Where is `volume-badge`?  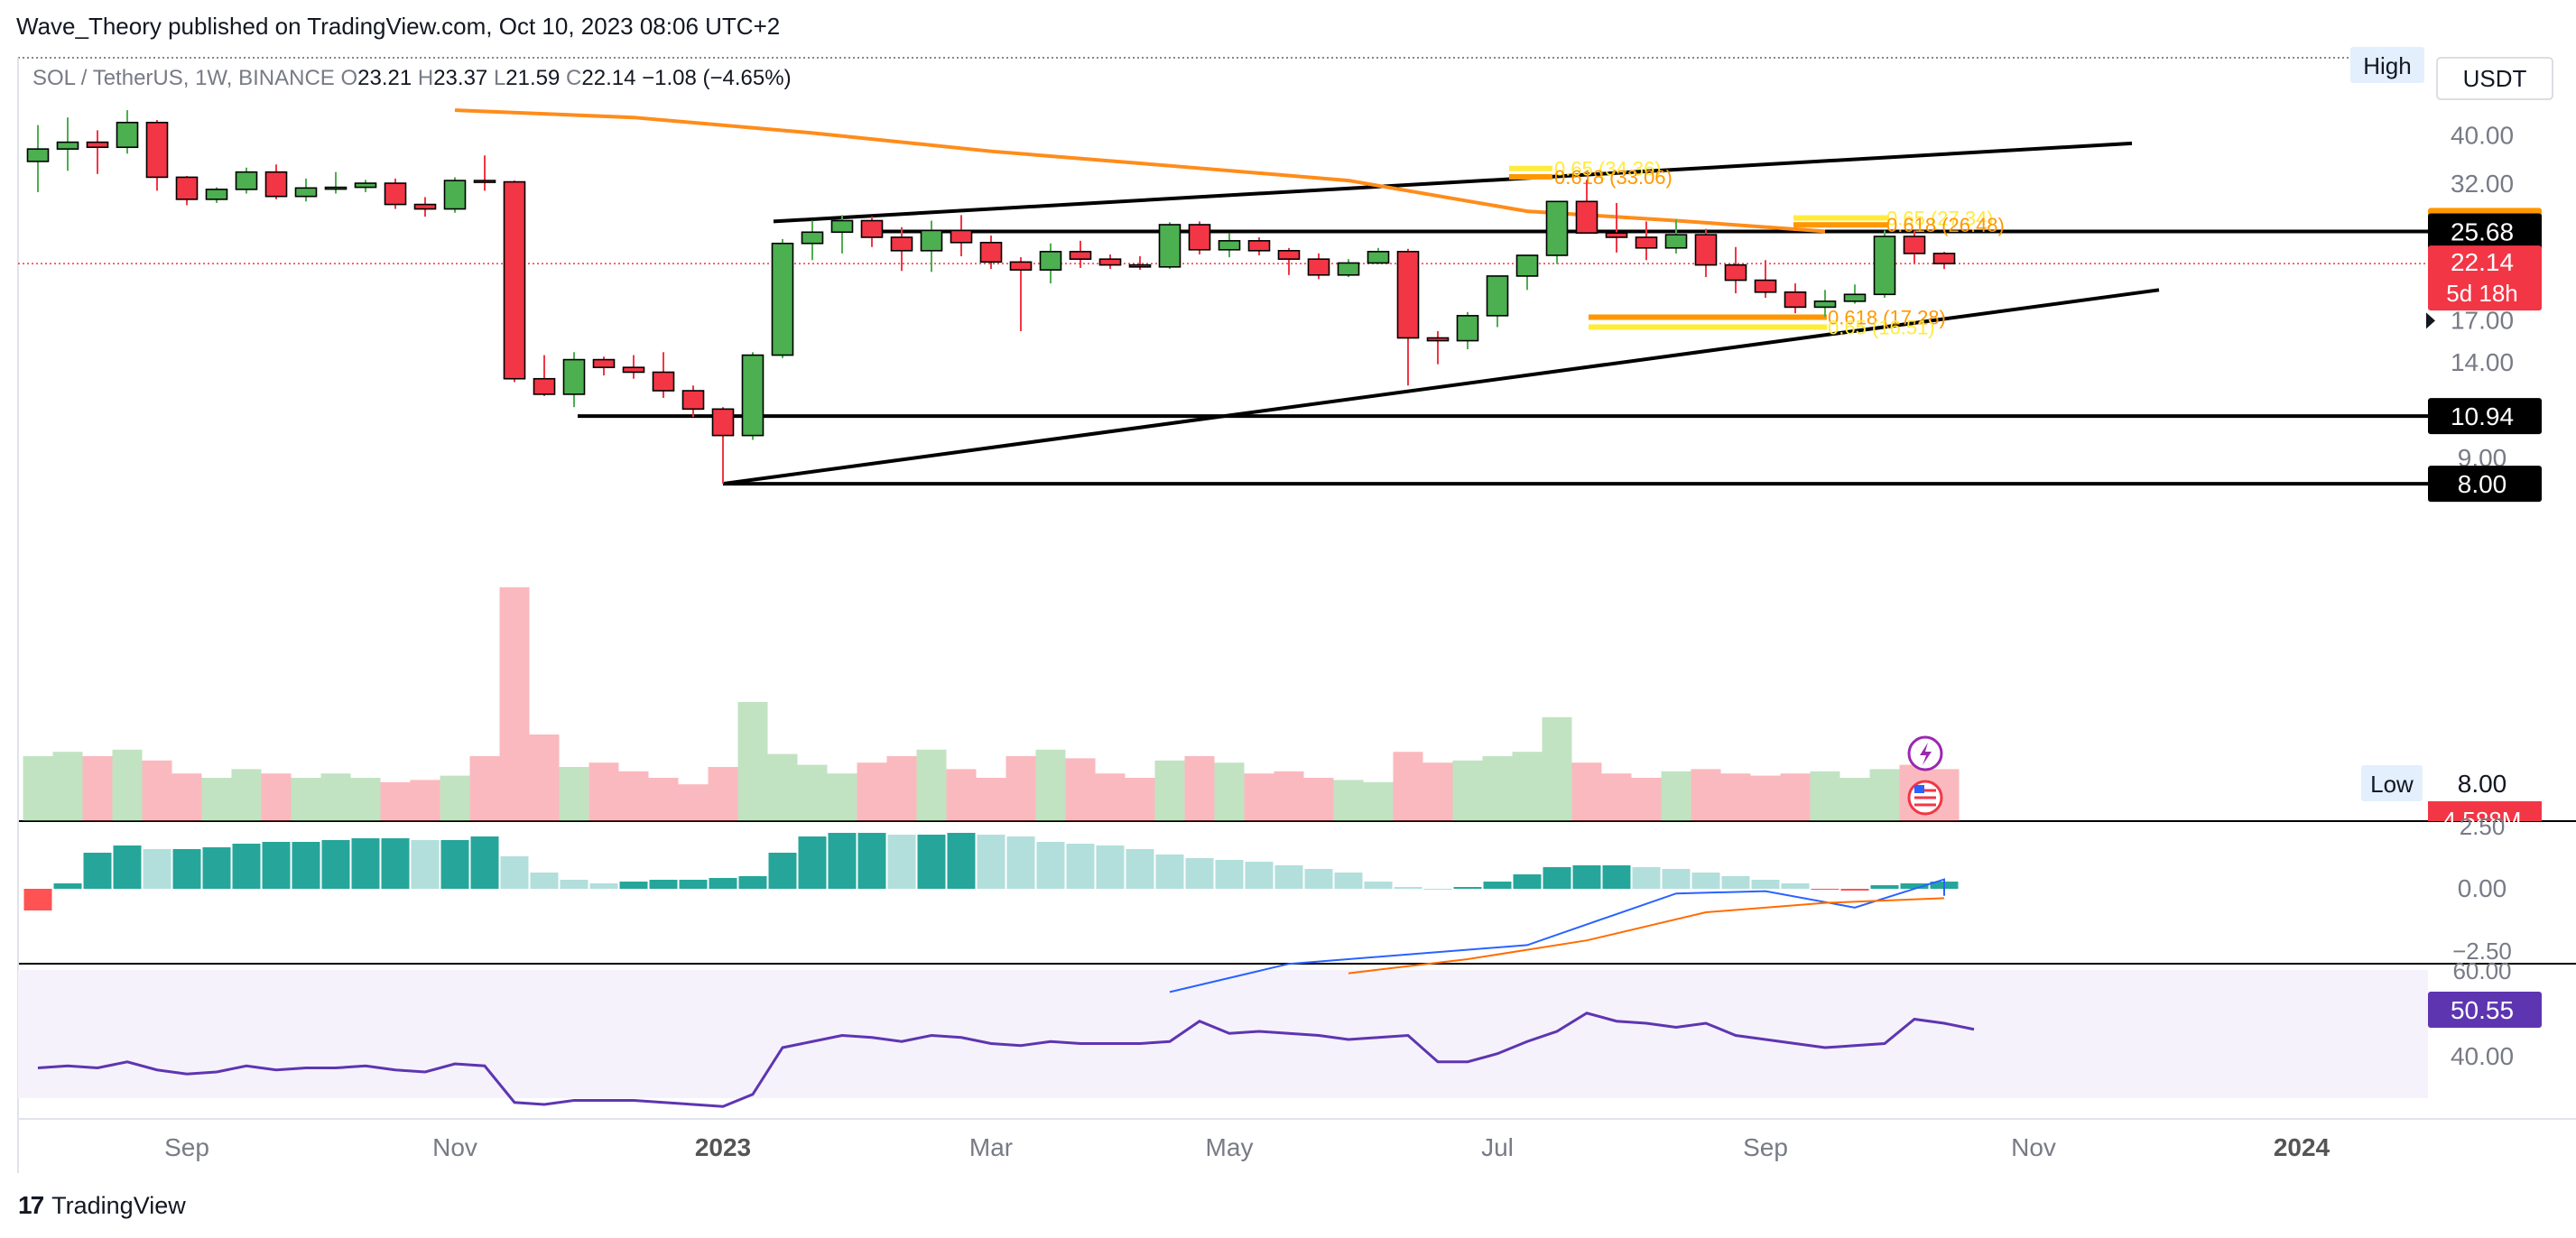
volume-badge is located at coordinates (2485, 811).